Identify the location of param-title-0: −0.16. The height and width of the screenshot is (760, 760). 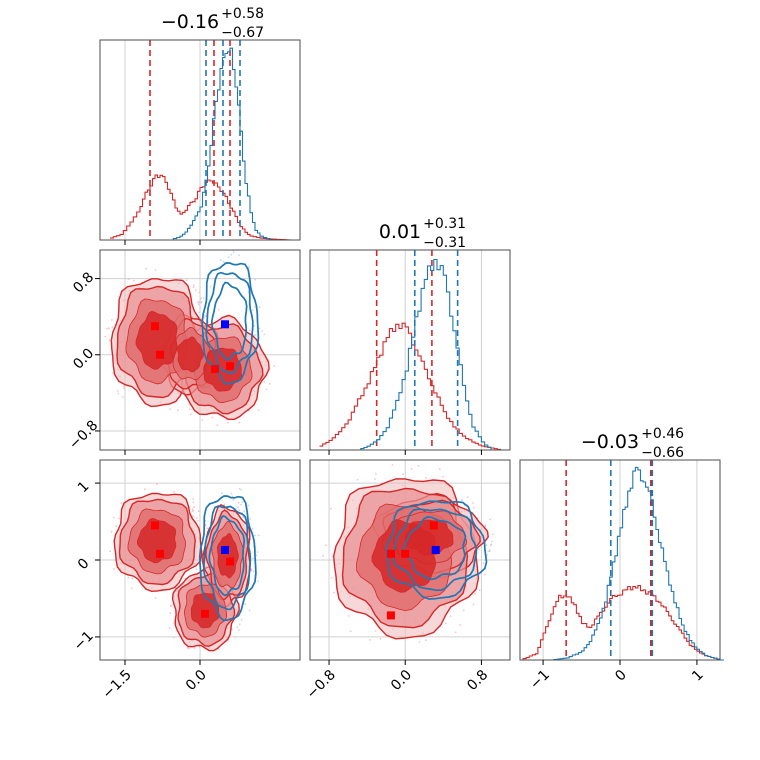
(190, 22).